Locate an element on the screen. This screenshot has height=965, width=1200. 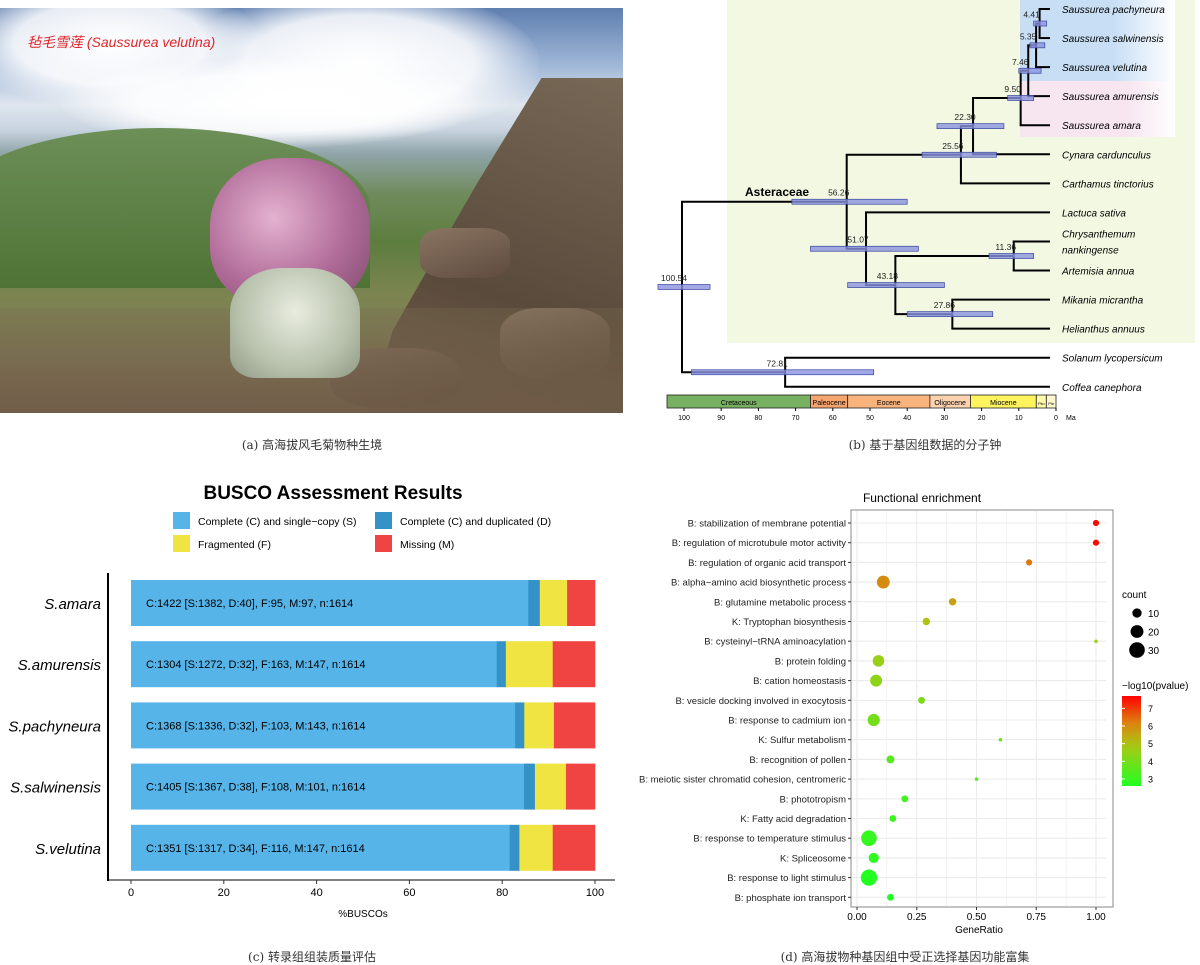
term-label: B: response to cadmium ion is located at coordinates (787, 721).